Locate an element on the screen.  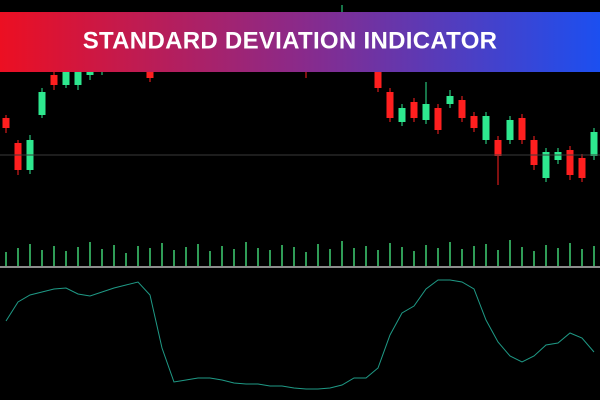
volume-pane is located at coordinates (300, 253).